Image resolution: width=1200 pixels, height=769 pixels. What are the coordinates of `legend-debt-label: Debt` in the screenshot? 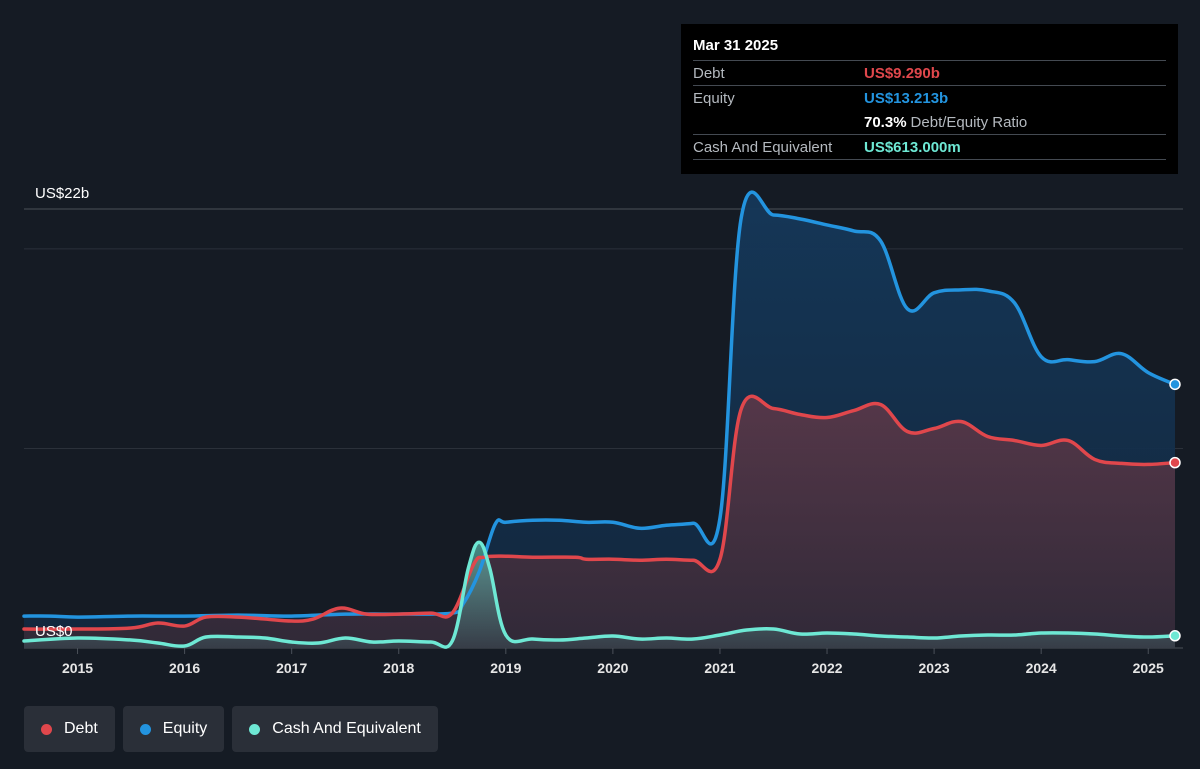 It's located at (81, 728).